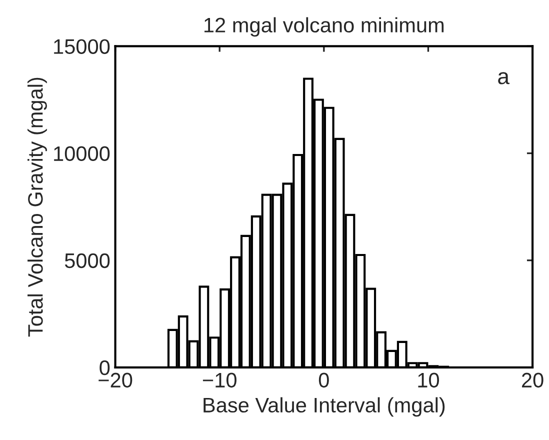 The width and height of the screenshot is (549, 440). Describe the element at coordinates (428, 380) in the screenshot. I see `x-tick-label: 10` at that location.